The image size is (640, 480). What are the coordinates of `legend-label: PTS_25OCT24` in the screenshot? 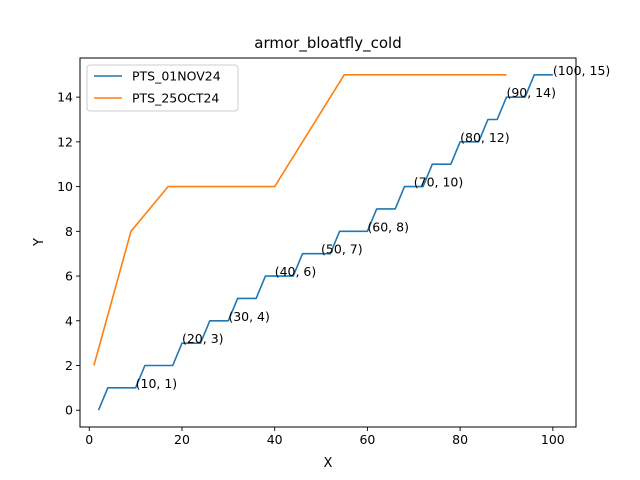 It's located at (175, 98).